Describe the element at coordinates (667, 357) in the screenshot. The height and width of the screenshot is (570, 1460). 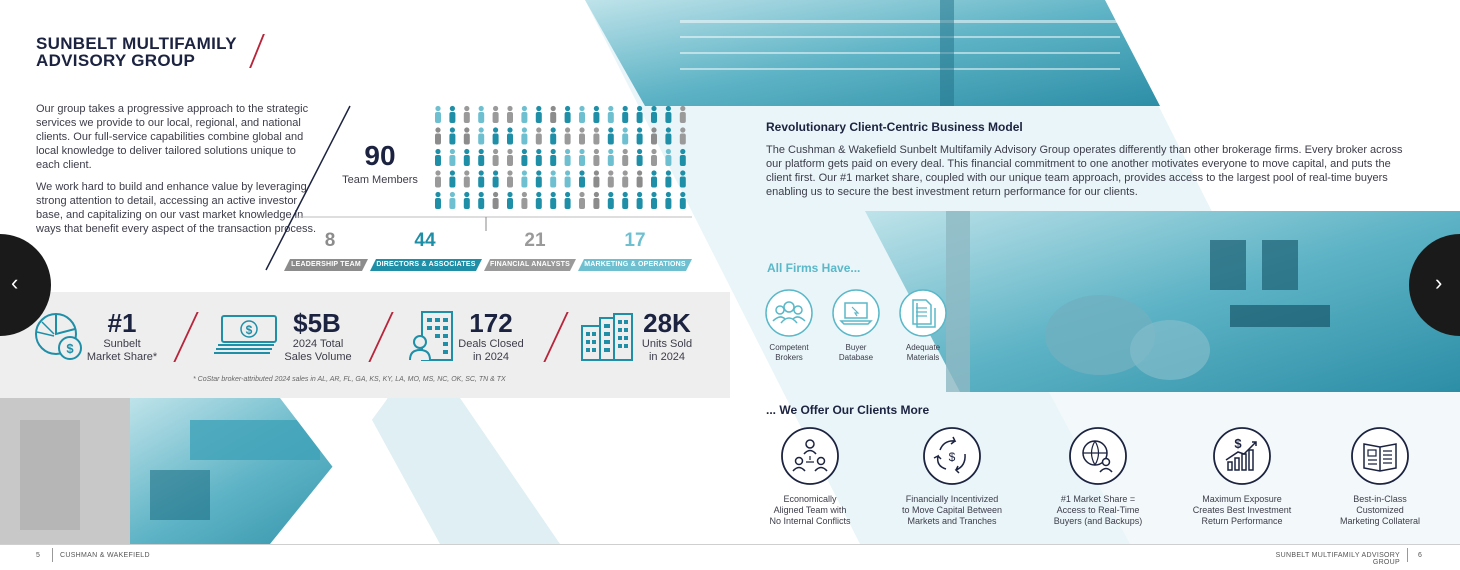
I see `stat-label-units-sold-line-2: in 2024` at that location.